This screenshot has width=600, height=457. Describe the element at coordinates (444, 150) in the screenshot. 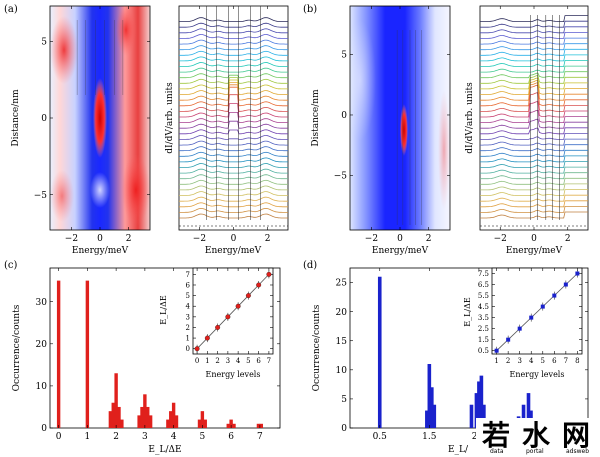

I see `map-b-red-lr` at that location.